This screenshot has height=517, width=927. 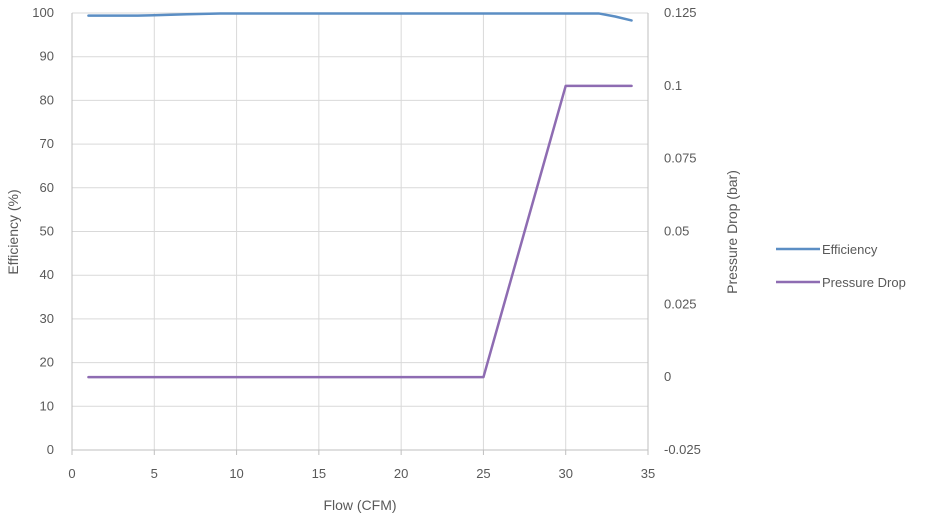 I want to click on y-tick-label: 70, so click(x=47, y=143).